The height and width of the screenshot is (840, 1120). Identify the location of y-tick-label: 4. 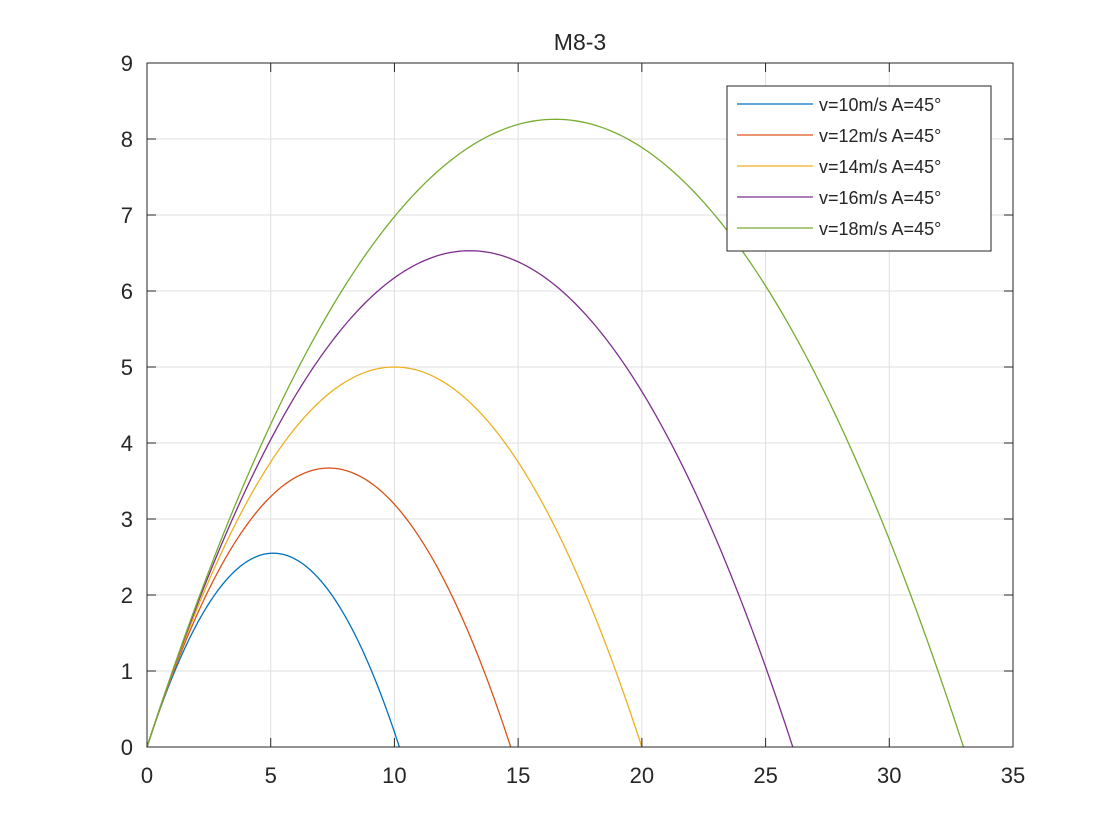
(127, 443).